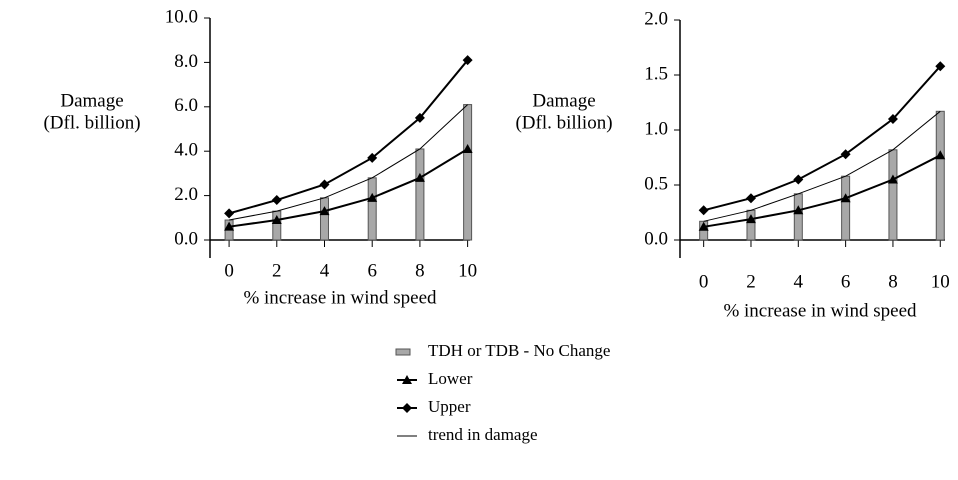 The height and width of the screenshot is (480, 958). I want to click on y-tick-label: 8.0, so click(186, 61).